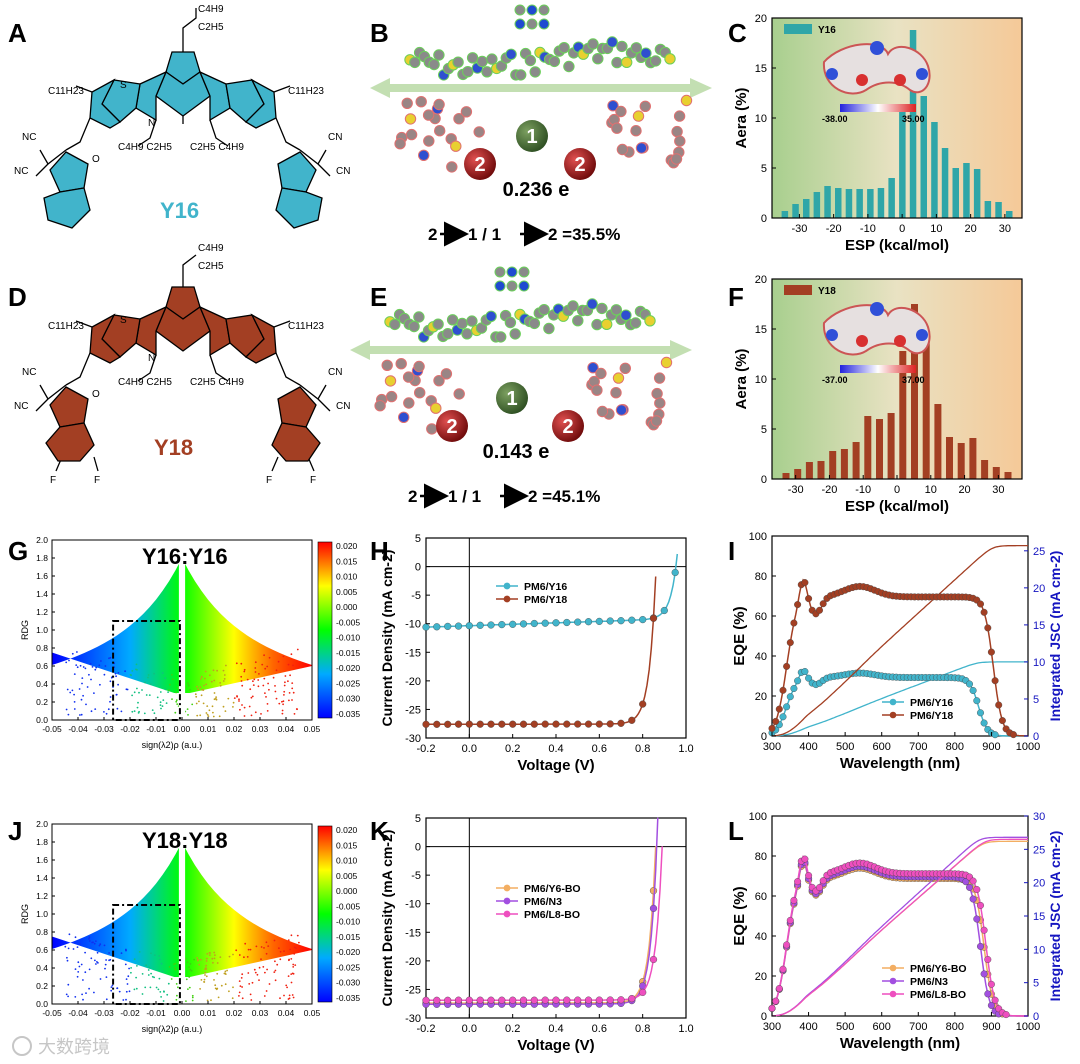 This screenshot has width=1080, height=1064. Describe the element at coordinates (1039, 884) in the screenshot. I see `y-right-tick-label: 20` at that location.